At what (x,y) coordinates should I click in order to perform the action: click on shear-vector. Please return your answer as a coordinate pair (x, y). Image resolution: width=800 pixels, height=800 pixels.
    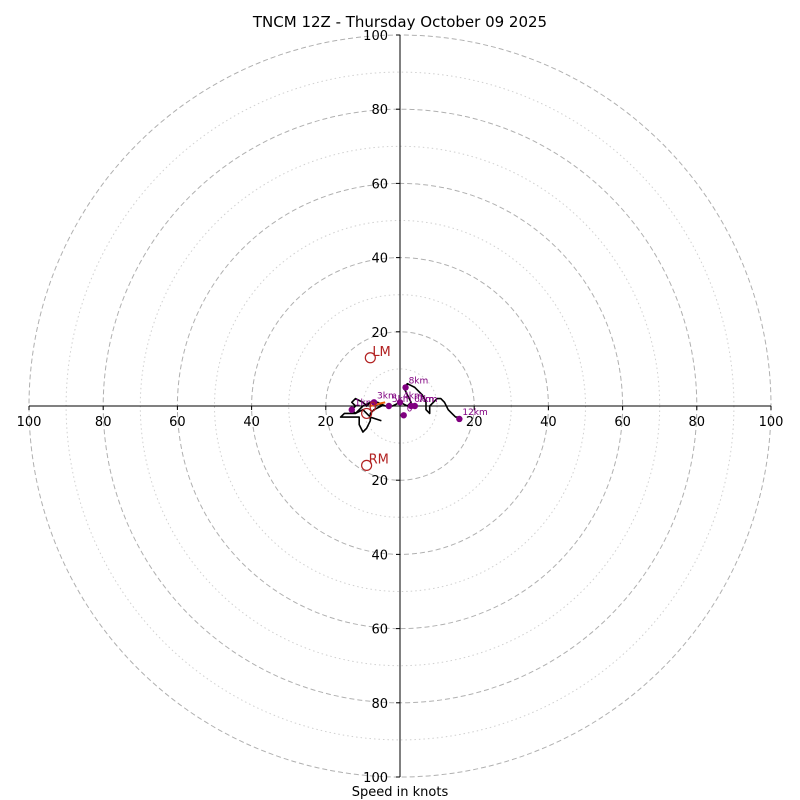
    Looking at the image, I should click on (378, 404).